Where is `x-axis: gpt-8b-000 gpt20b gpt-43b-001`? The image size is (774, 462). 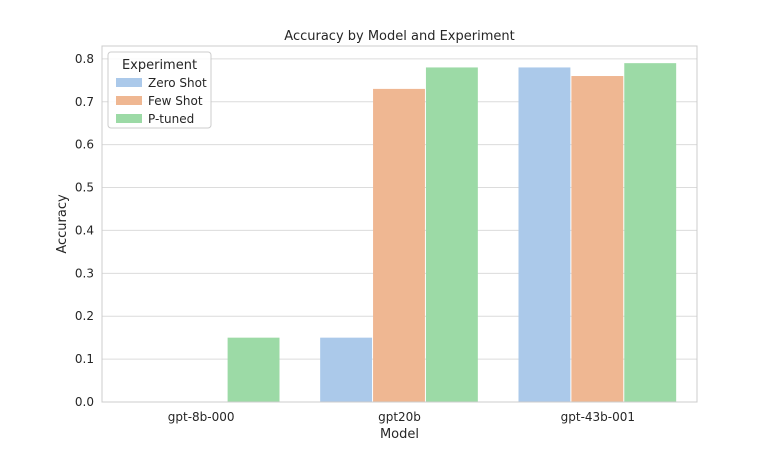 x-axis: gpt-8b-000 gpt20b gpt-43b-001 is located at coordinates (401, 417).